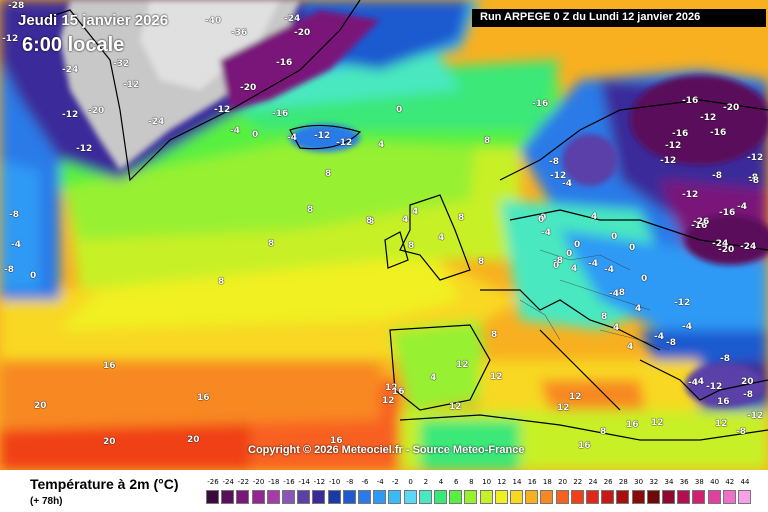  What do you see at coordinates (684, 482) in the screenshot?
I see `scale-tick-label: 36` at bounding box center [684, 482].